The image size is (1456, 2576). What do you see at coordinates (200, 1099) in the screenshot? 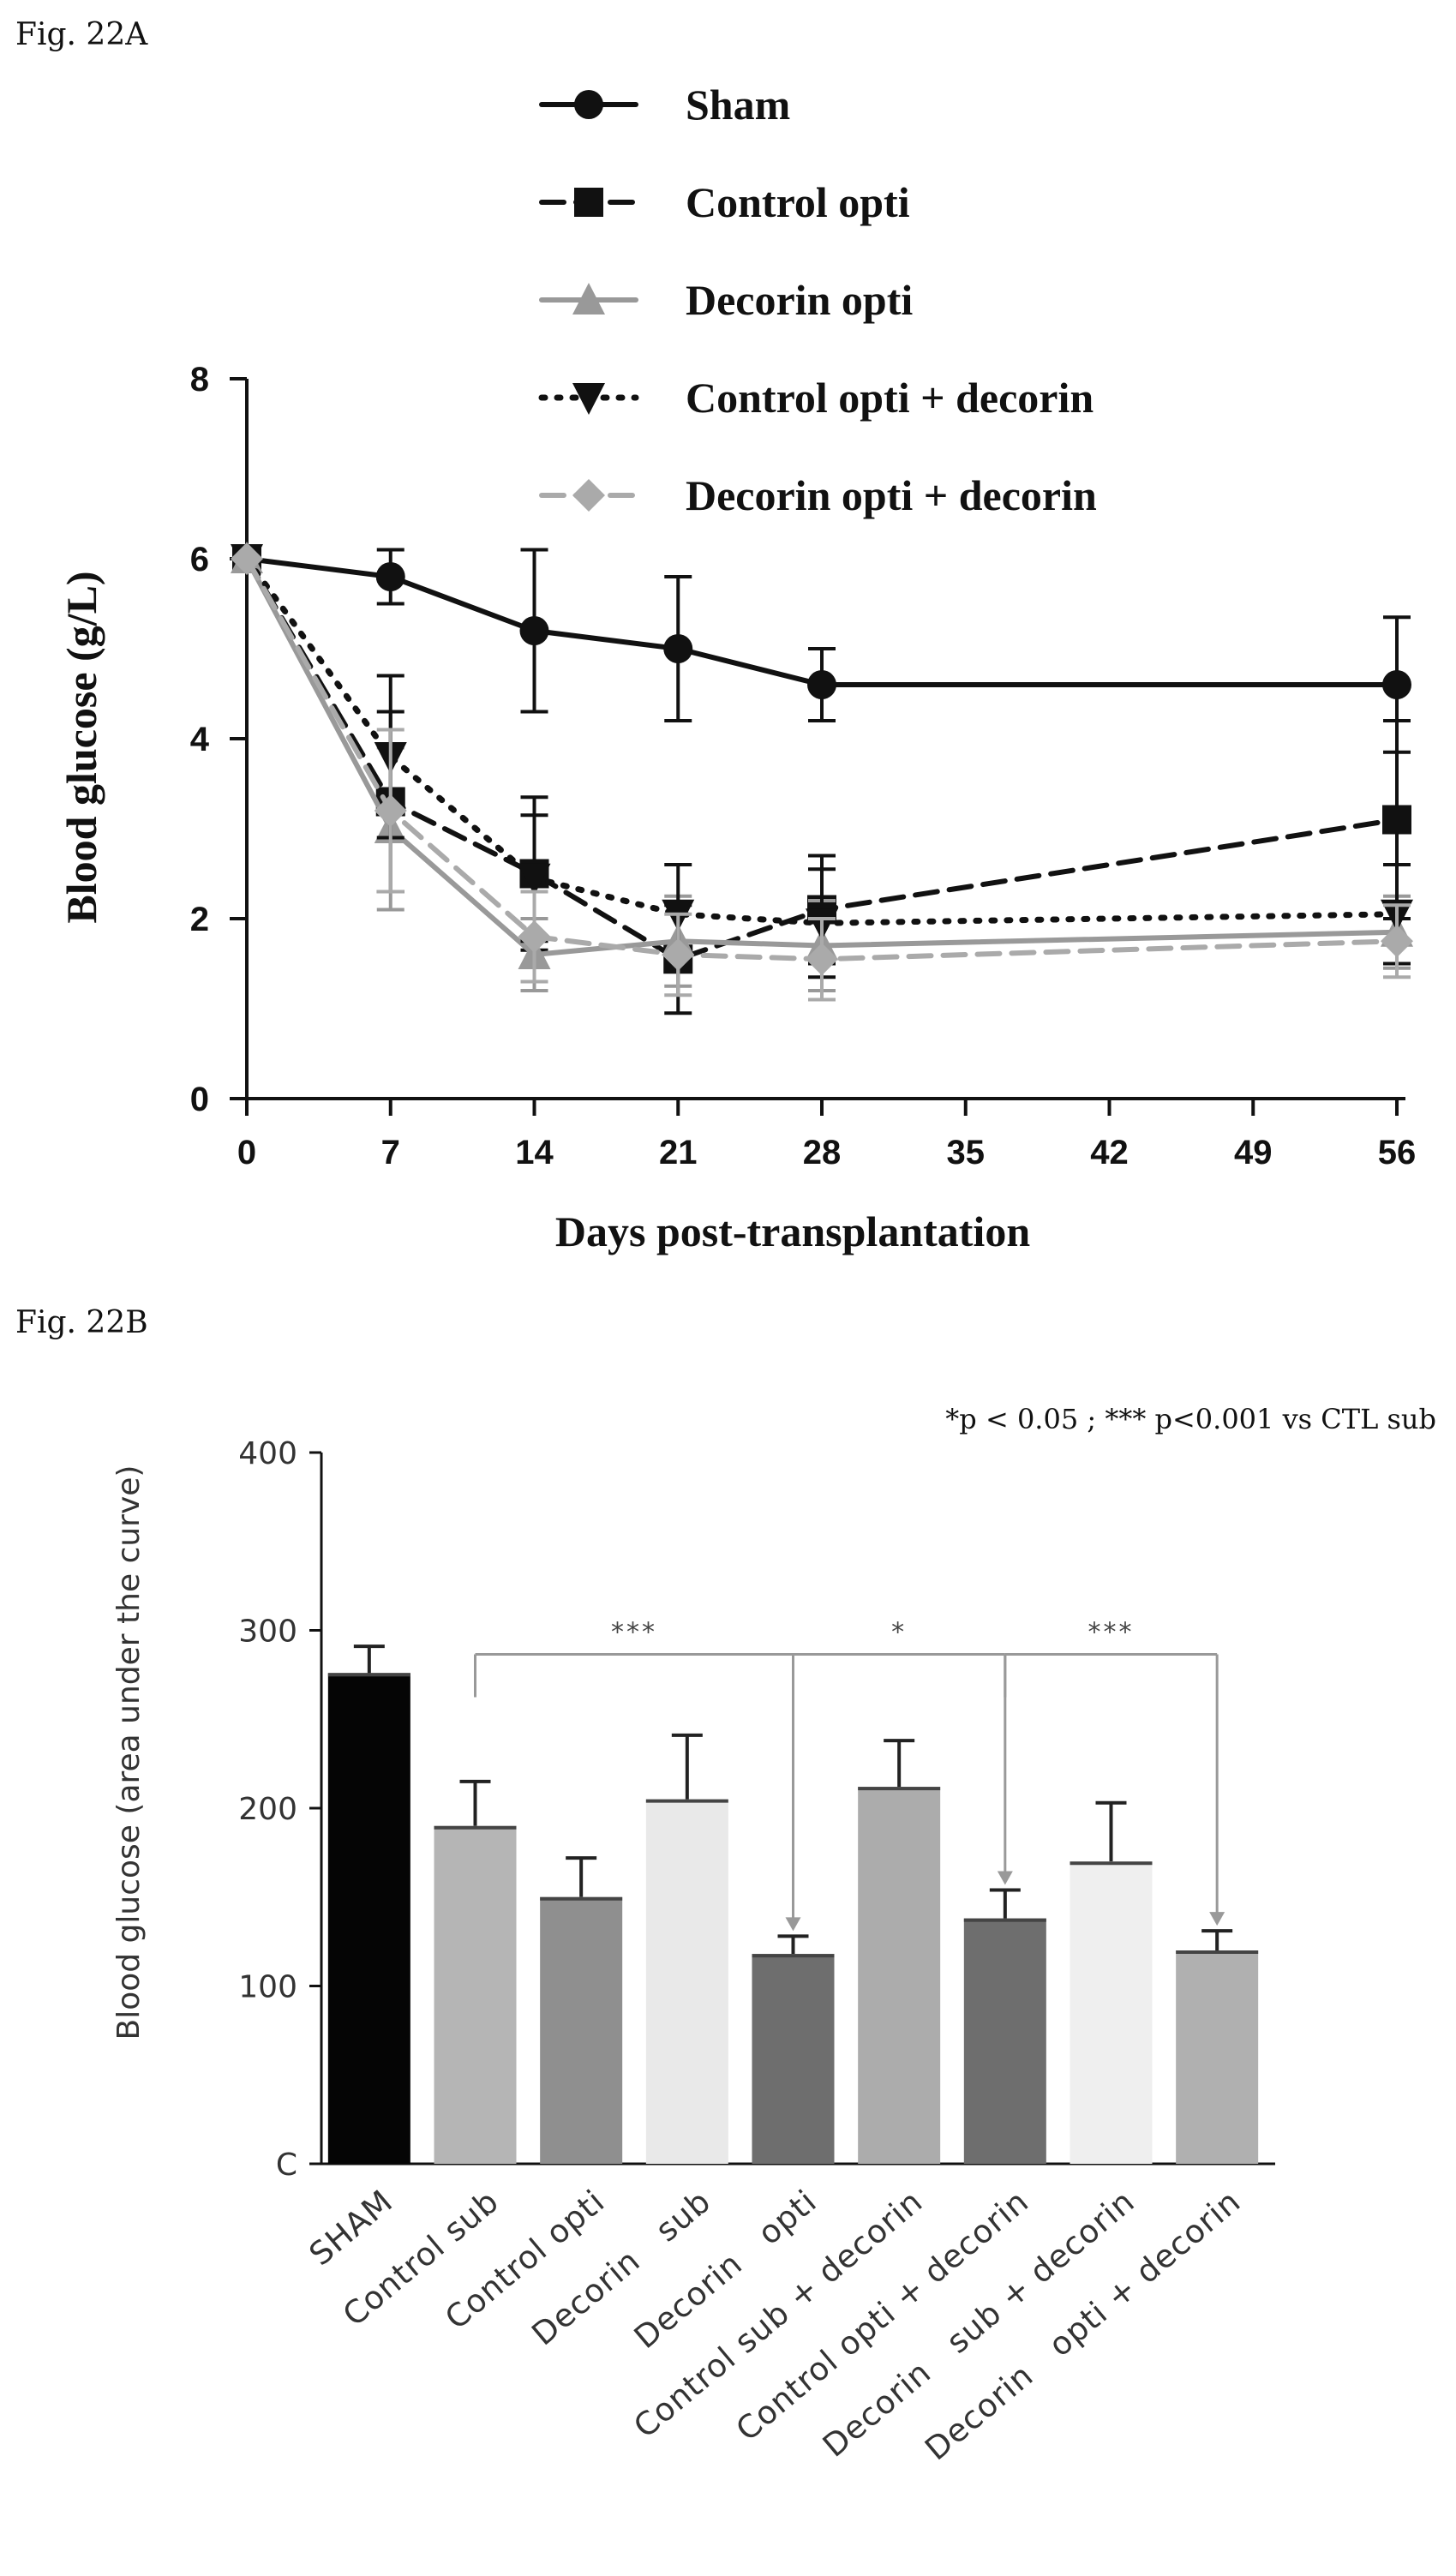
I see `y-tick-label: 0` at bounding box center [200, 1099].